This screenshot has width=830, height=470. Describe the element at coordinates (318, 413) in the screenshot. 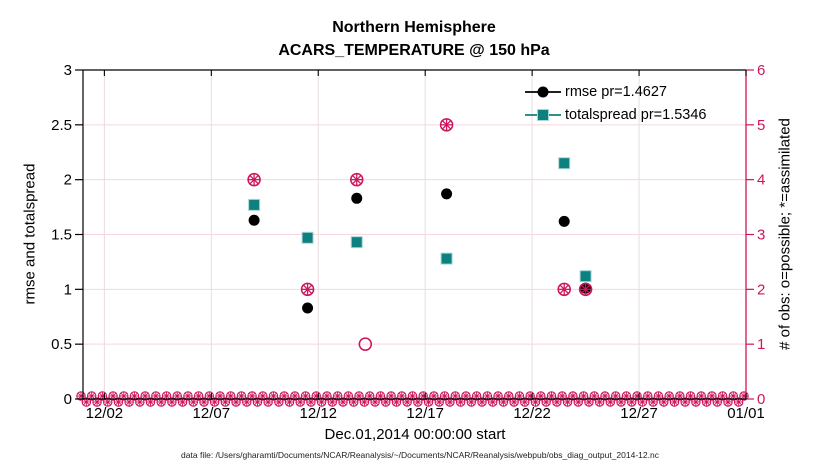

I see `svg-text: 12/12` at that location.